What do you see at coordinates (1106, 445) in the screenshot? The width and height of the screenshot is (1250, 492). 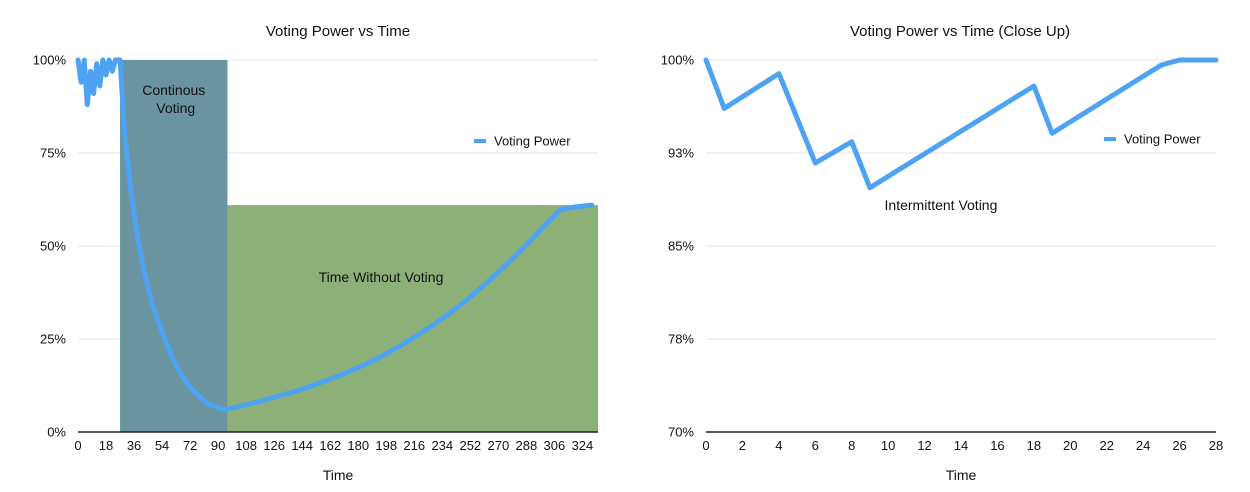 I see `x-tick-label: 22` at bounding box center [1106, 445].